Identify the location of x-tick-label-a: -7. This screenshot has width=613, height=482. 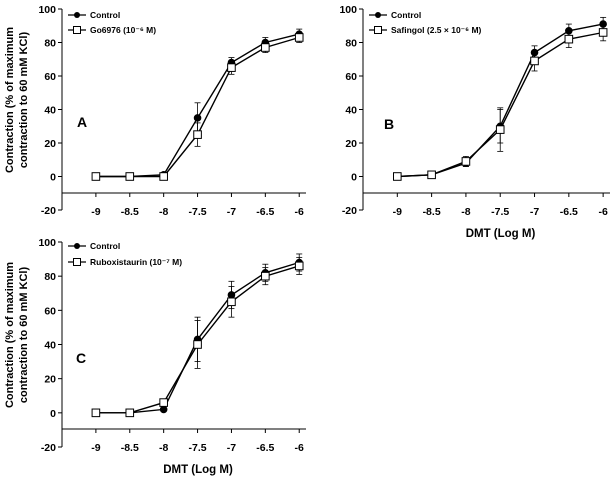
(231, 212).